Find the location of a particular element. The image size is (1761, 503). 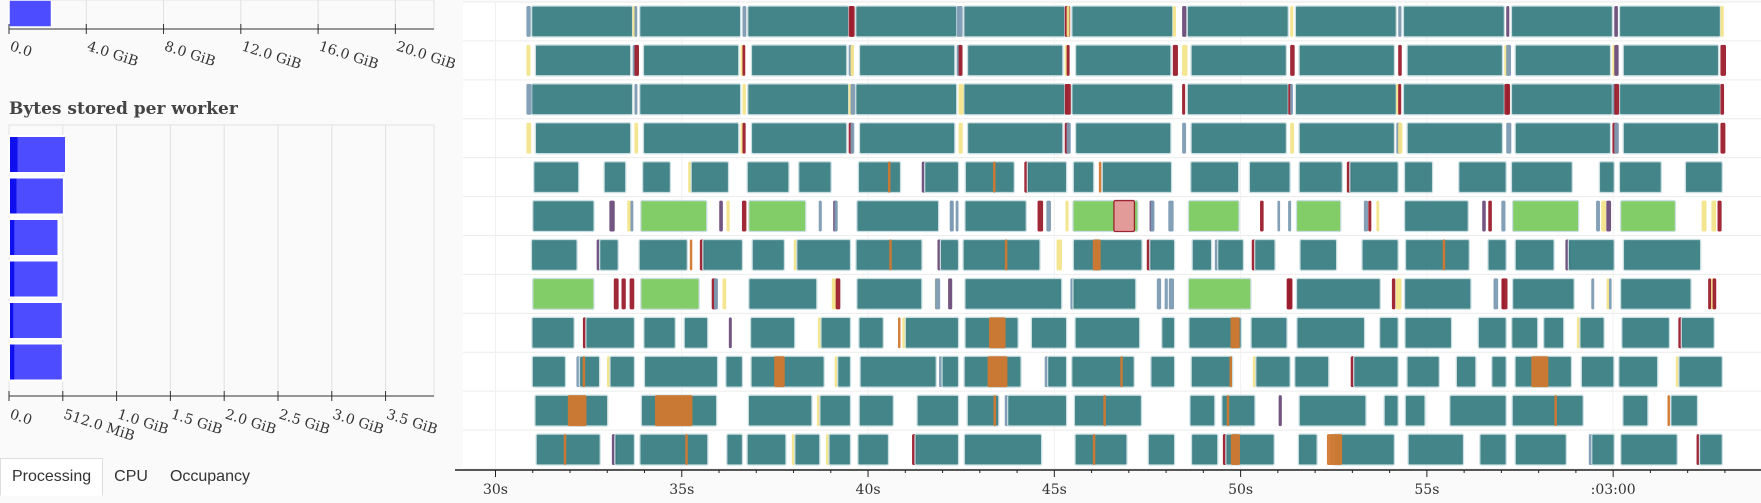

worker-bar is located at coordinates (36, 196).